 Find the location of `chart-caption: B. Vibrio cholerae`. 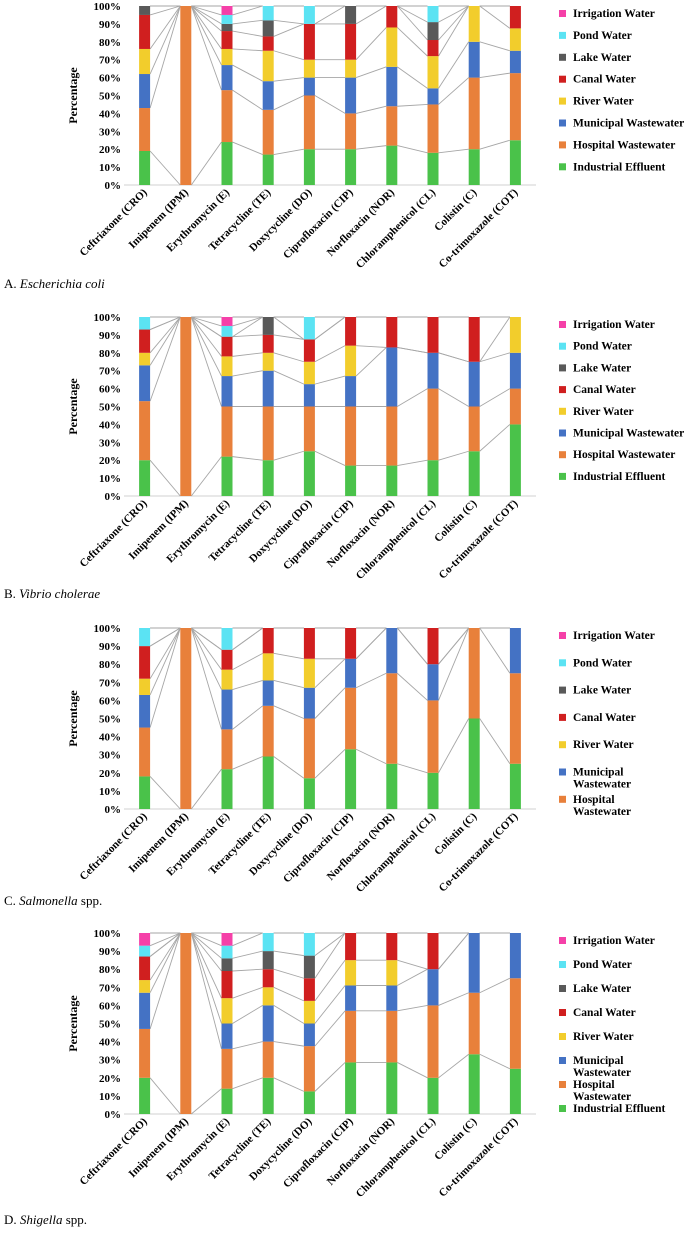

chart-caption: B. Vibrio cholerae is located at coordinates (52, 594).